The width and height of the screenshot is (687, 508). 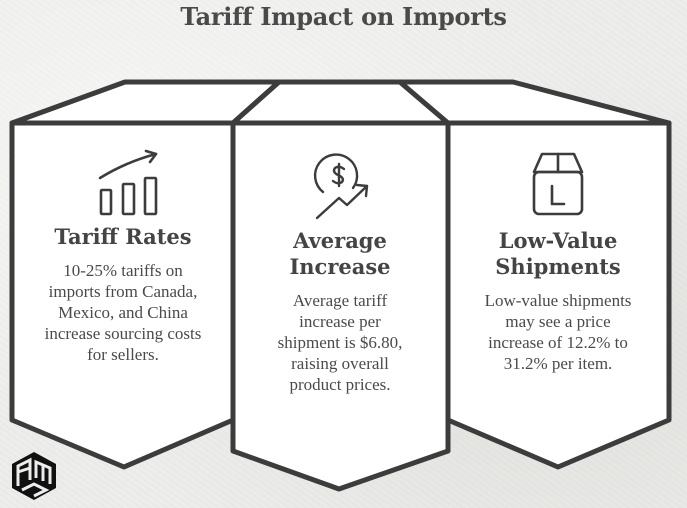 What do you see at coordinates (558, 253) in the screenshot?
I see `card-heading: Low-Value Shipments` at bounding box center [558, 253].